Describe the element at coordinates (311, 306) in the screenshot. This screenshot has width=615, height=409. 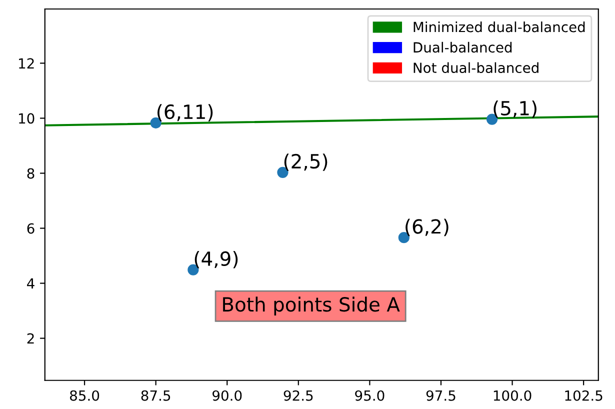
I see `annotation: Both points Side A` at that location.